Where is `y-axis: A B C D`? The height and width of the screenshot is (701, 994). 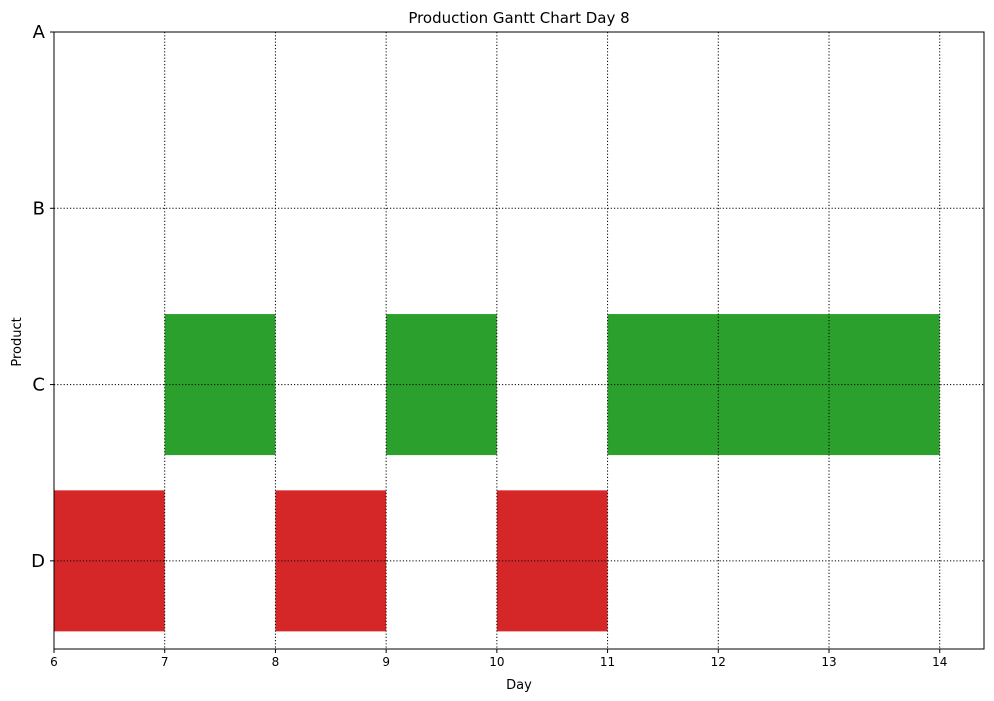 y-axis: A B C D is located at coordinates (42, 297).